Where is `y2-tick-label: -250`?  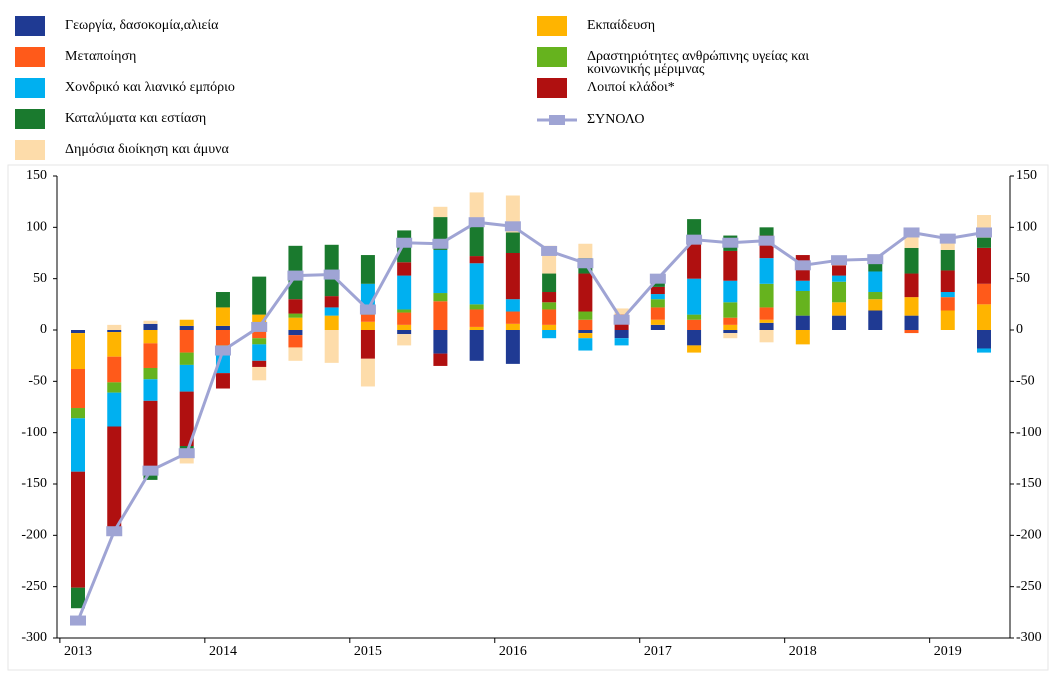 y2-tick-label: -250 is located at coordinates (1029, 586).